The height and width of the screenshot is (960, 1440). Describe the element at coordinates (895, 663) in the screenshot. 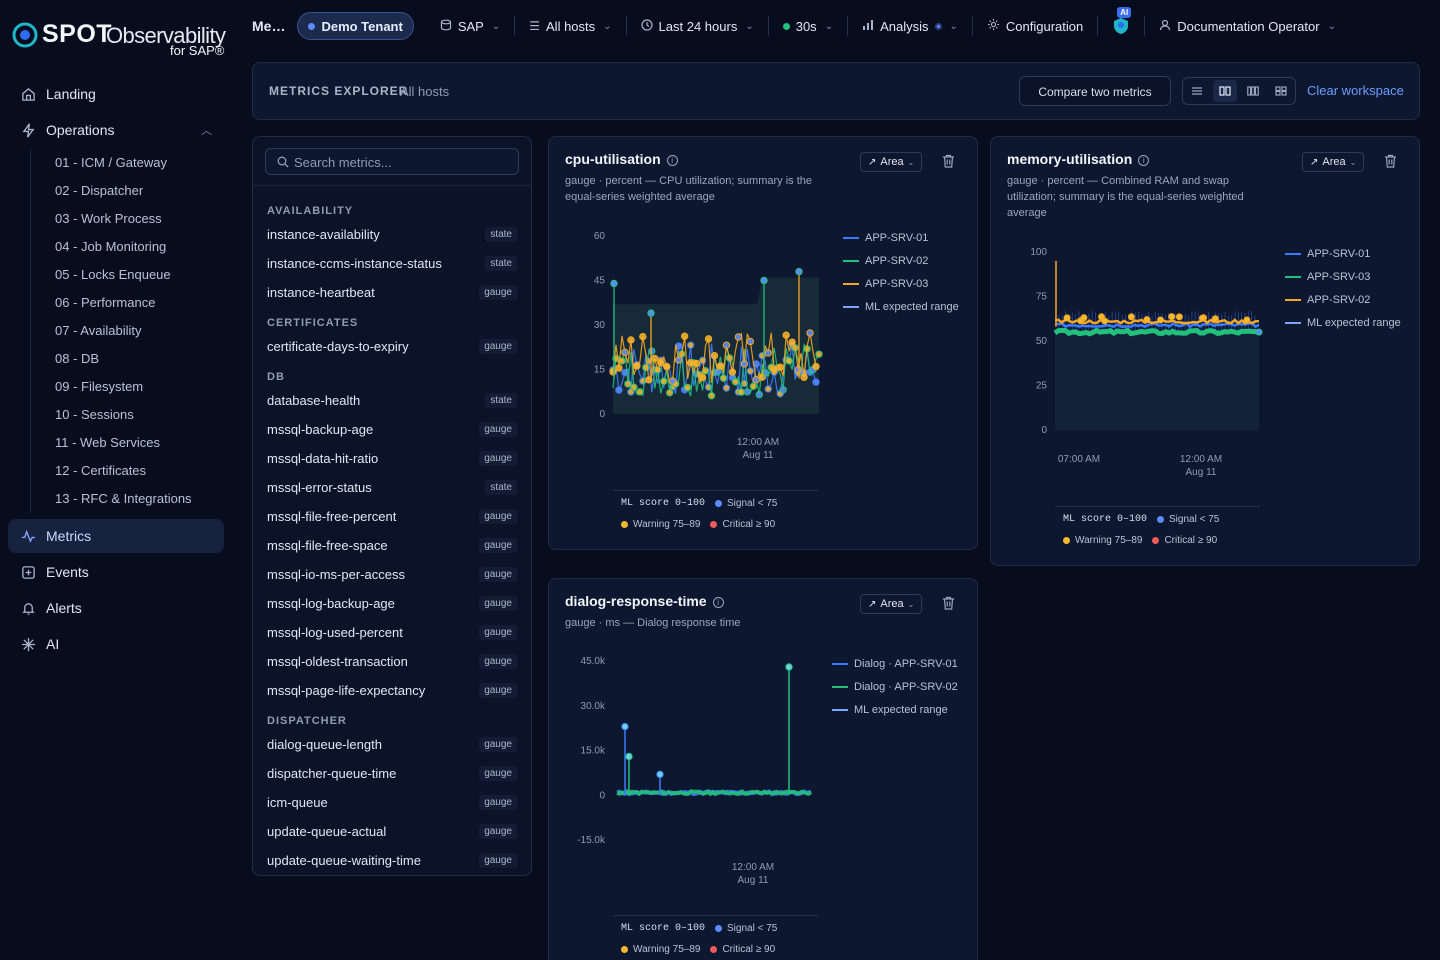

I see `legend-item: Dialog · APP-SRV-01` at that location.